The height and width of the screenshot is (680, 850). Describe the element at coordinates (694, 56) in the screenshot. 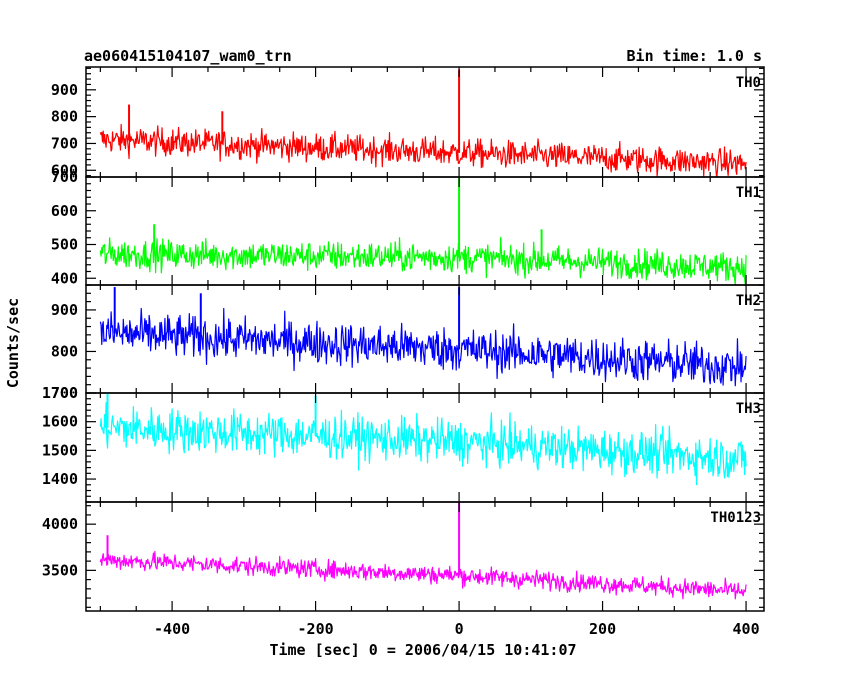

I see `chart-title-right: Bin time: 1.0 s` at that location.